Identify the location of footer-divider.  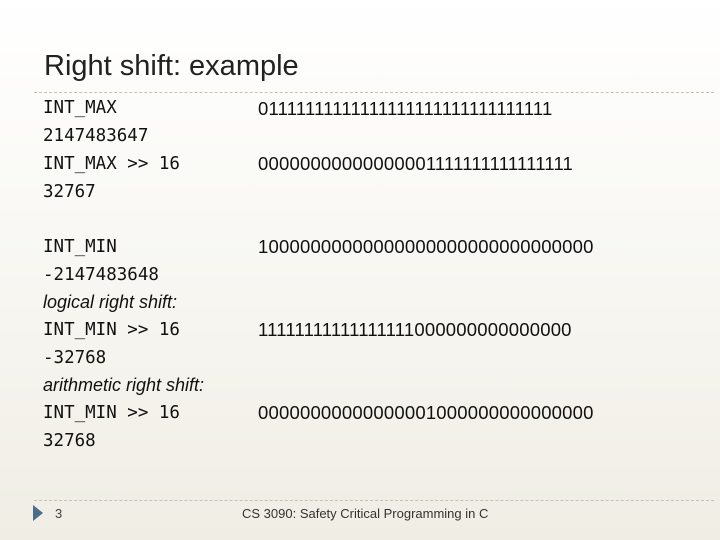
(374, 500).